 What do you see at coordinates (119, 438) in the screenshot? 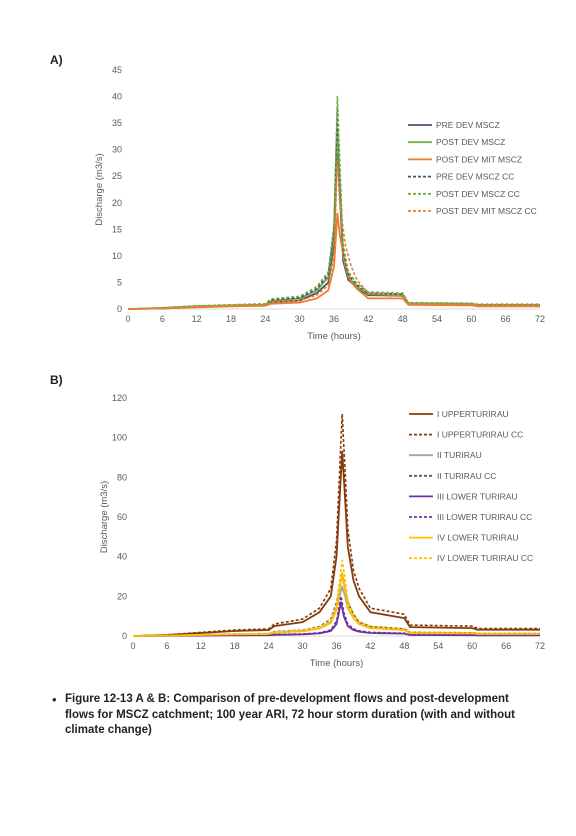
I see `y-tick-label: 100` at bounding box center [119, 438].